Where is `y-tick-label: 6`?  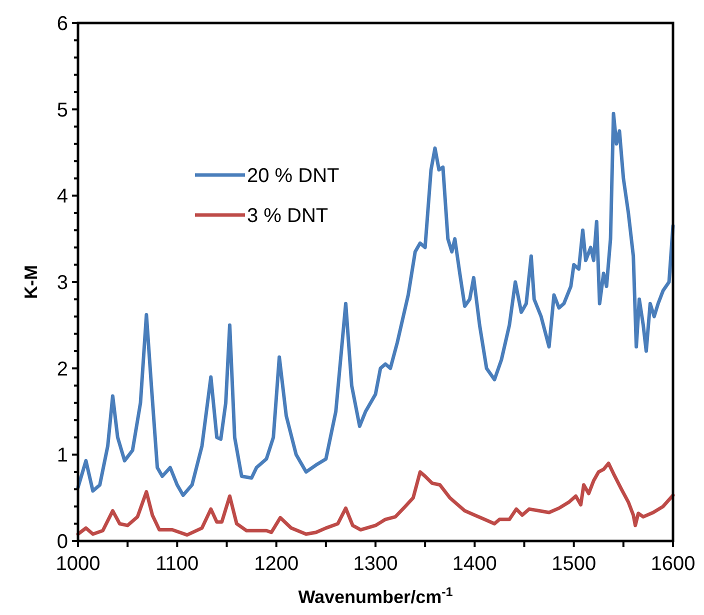
y-tick-label: 6 is located at coordinates (62, 24).